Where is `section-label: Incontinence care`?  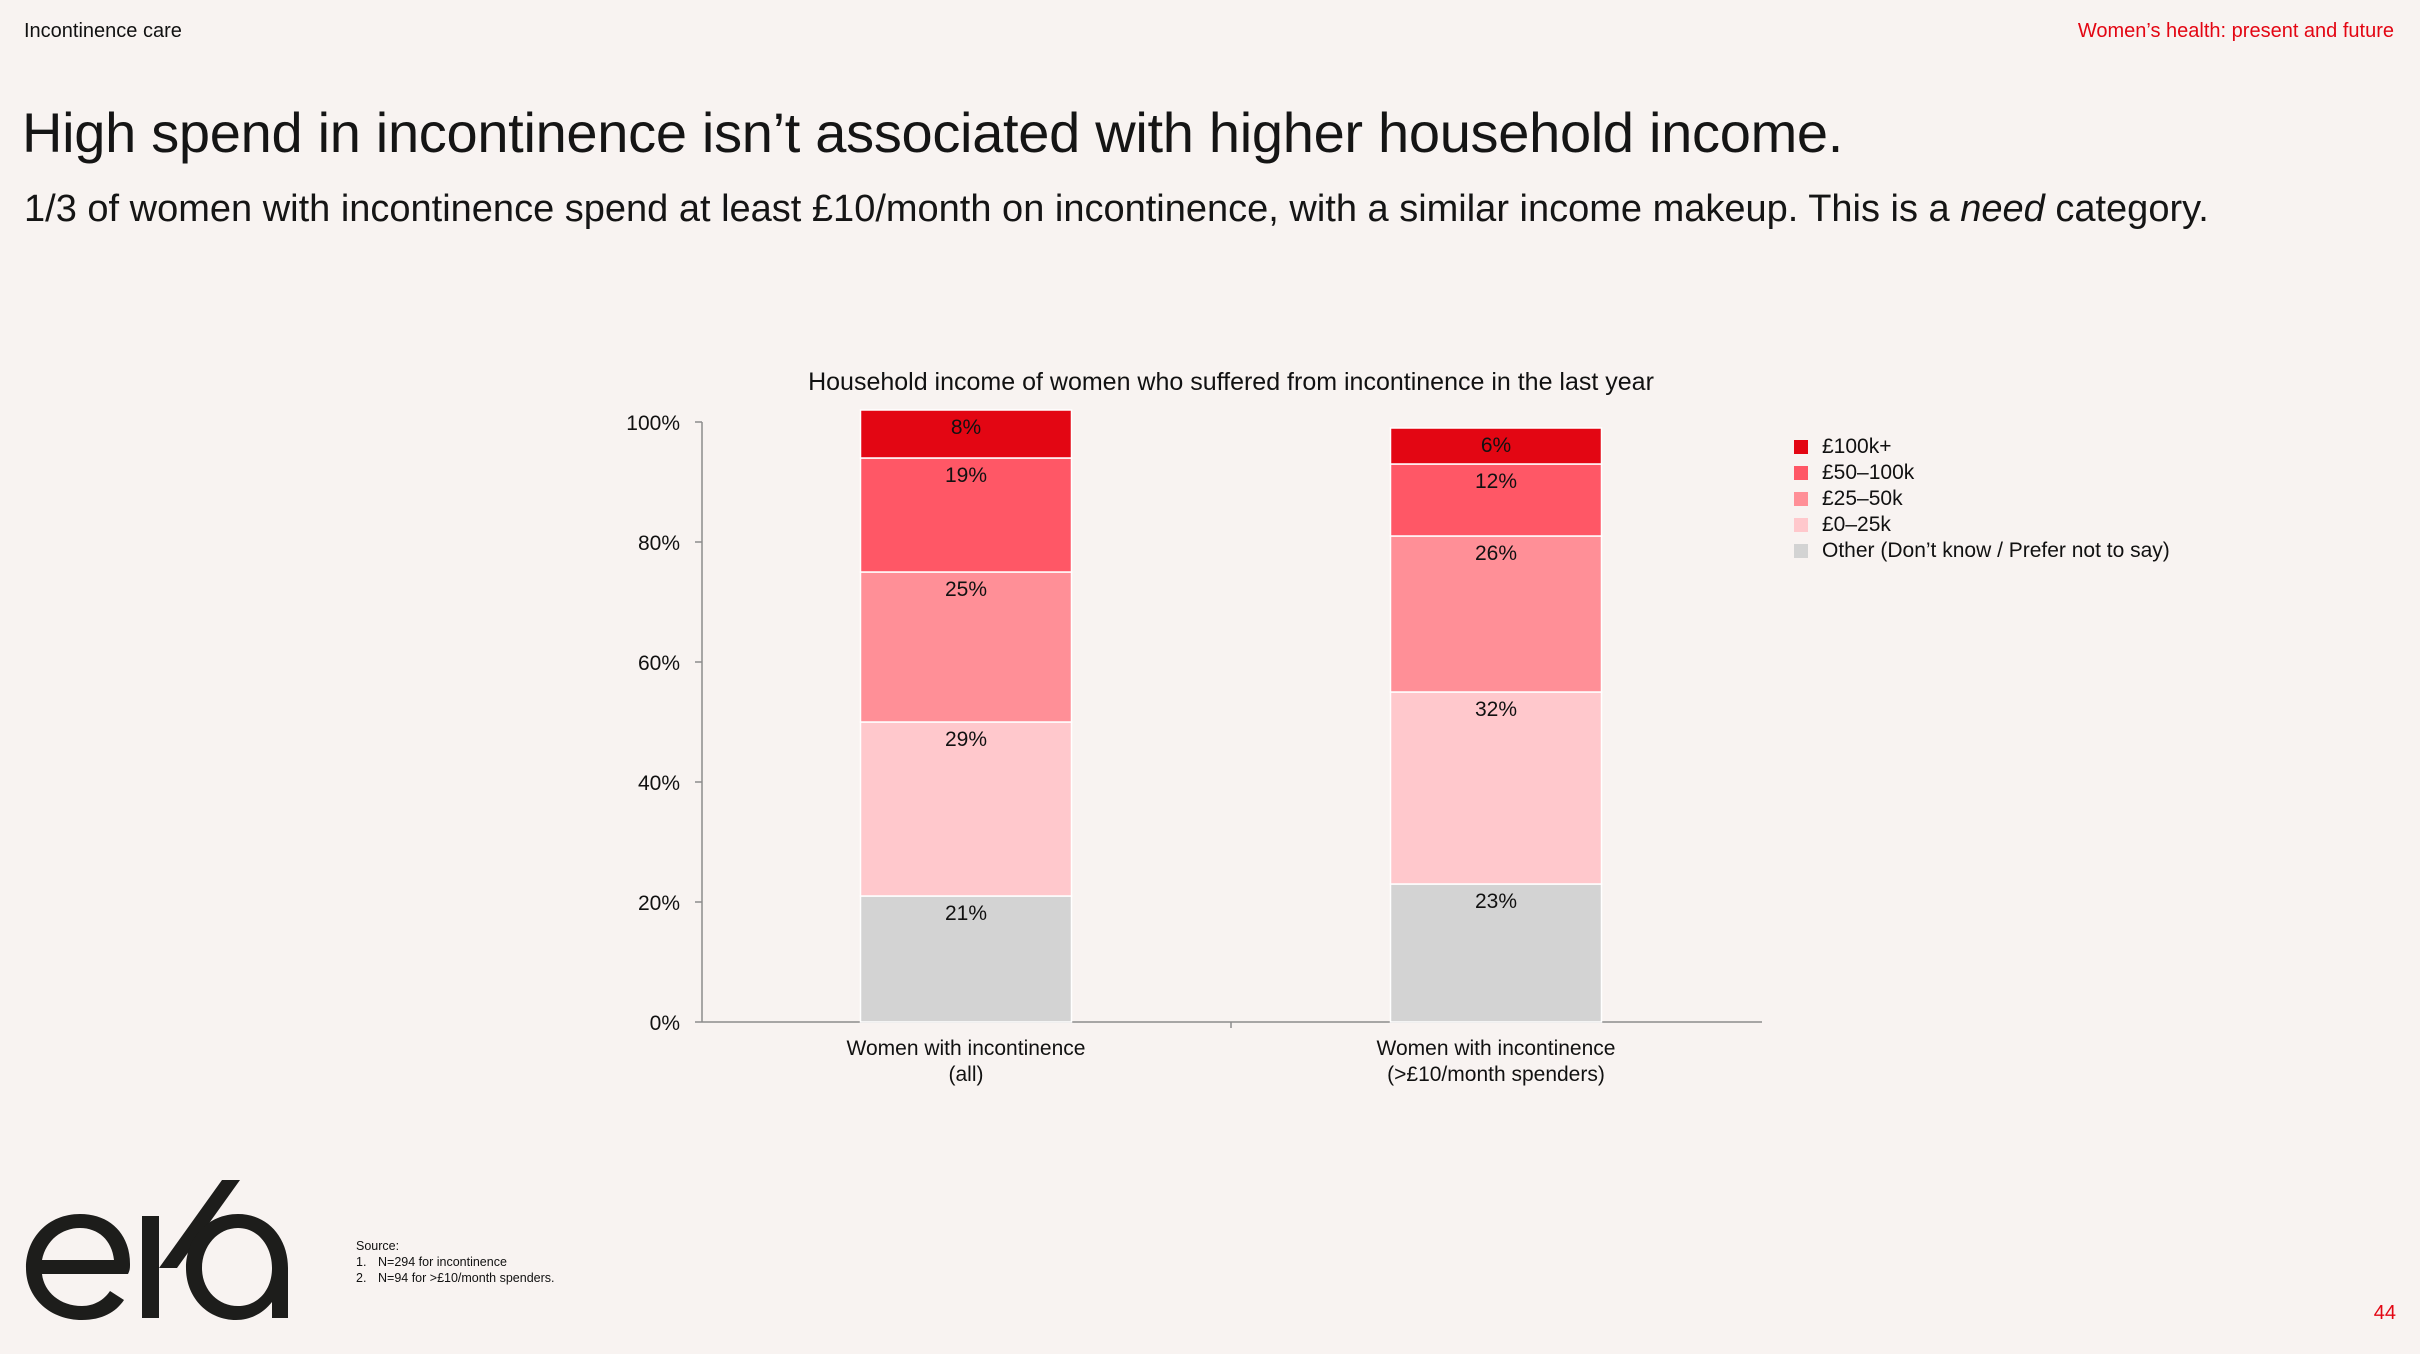
section-label: Incontinence care is located at coordinates (103, 31).